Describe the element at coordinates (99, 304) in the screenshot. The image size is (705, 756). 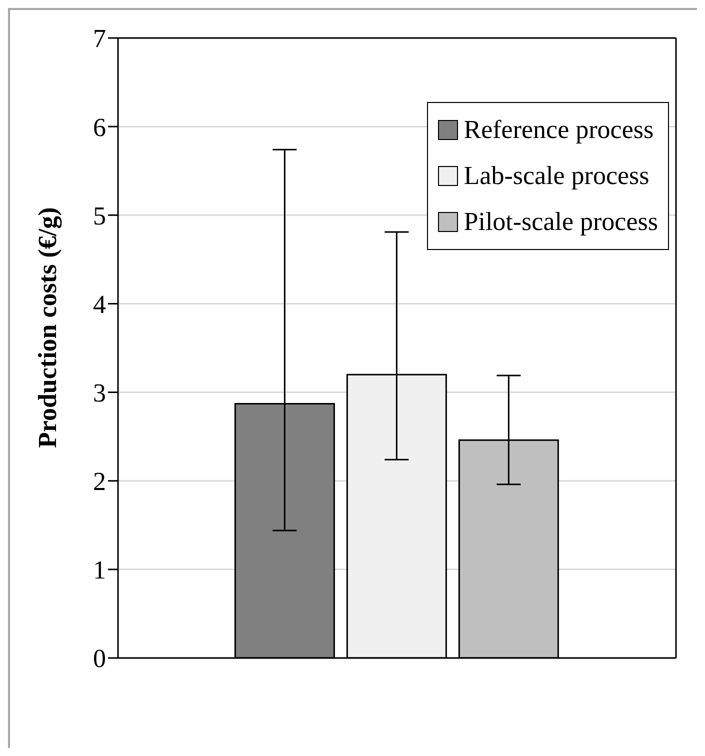
I see `y-tick-label: 4` at that location.